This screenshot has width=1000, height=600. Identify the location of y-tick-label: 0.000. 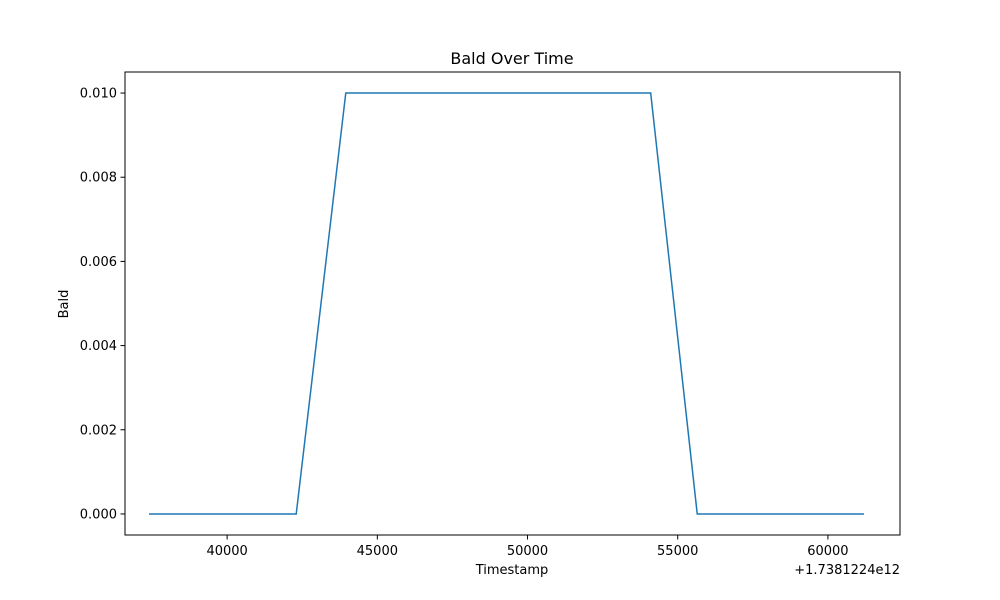
(98, 514).